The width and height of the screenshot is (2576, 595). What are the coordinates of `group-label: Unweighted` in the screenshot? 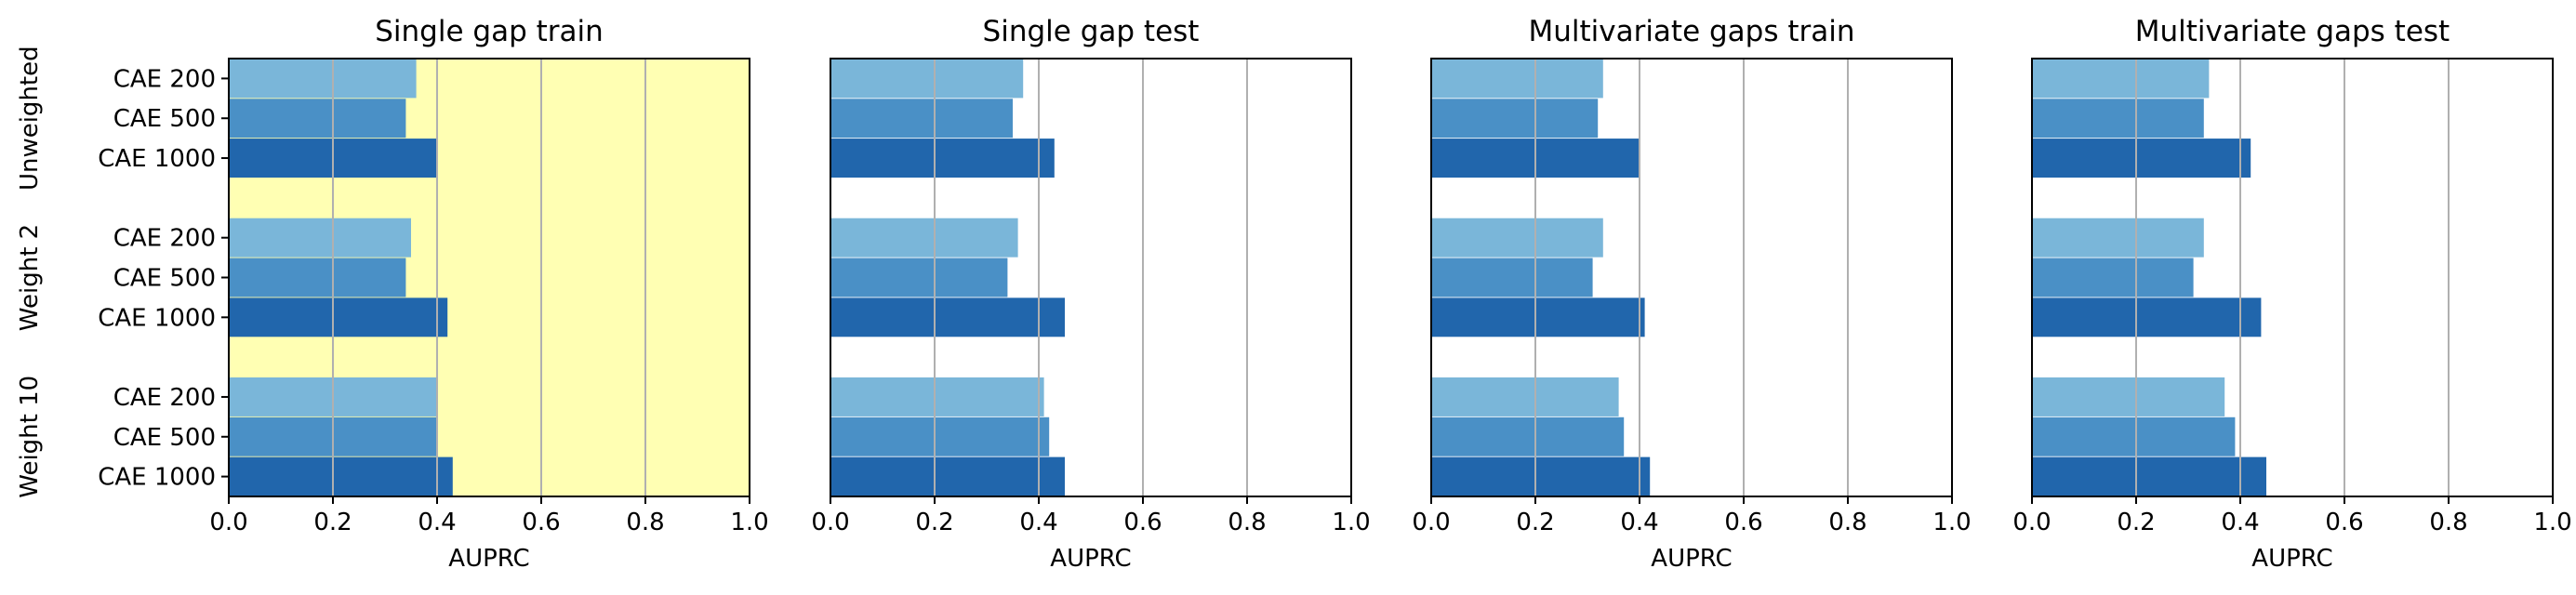 It's located at (30, 118).